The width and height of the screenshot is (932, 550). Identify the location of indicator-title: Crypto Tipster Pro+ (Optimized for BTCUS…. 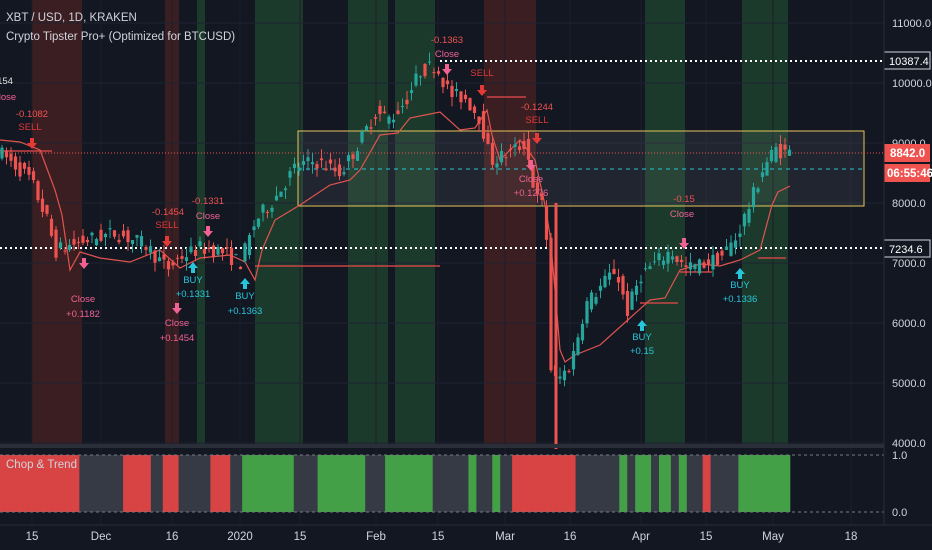
(120, 37).